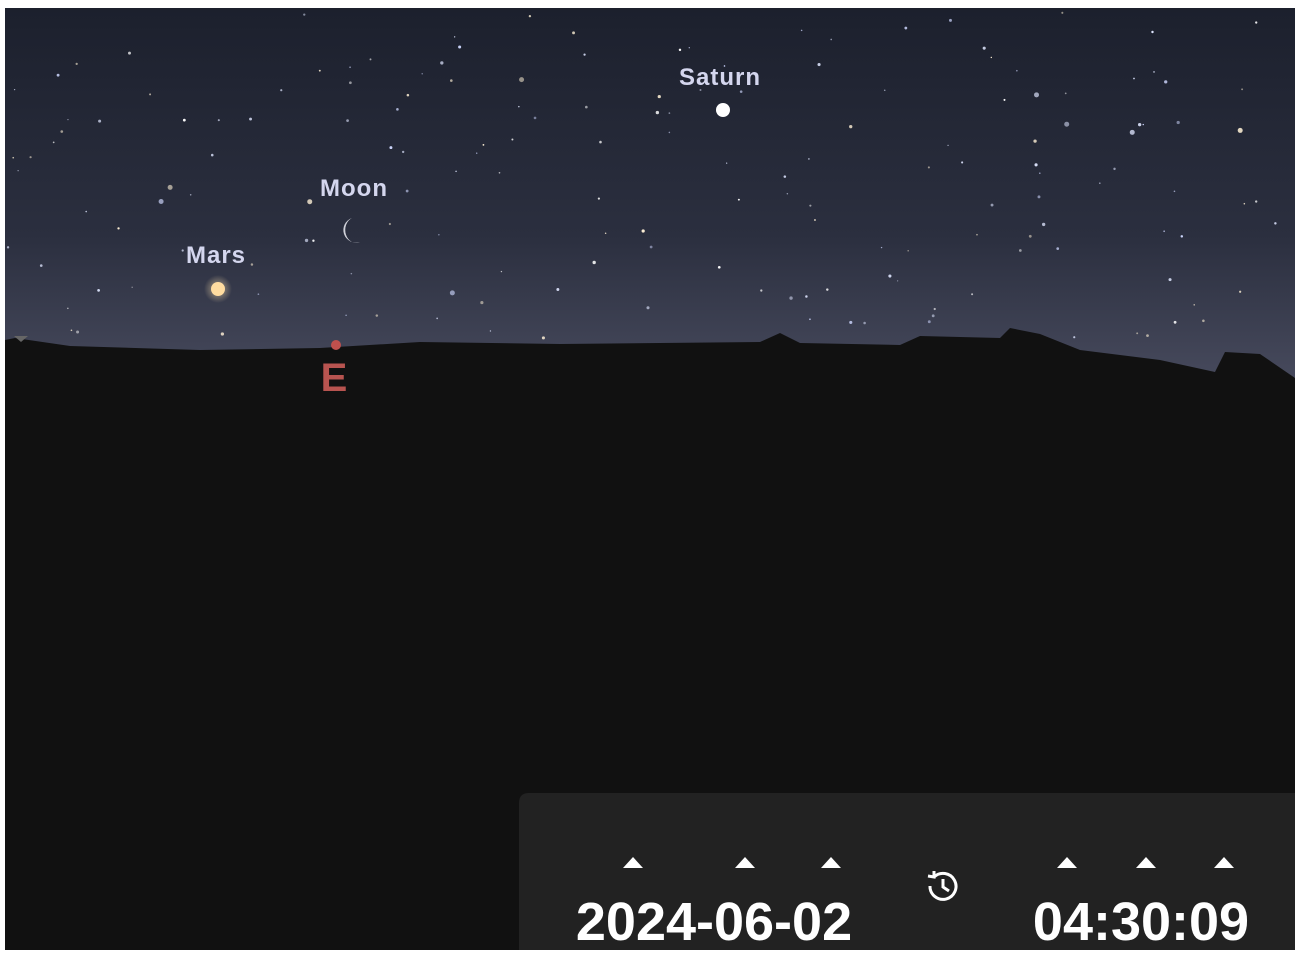 The width and height of the screenshot is (1298, 953). I want to click on moon-label: Moon, so click(354, 188).